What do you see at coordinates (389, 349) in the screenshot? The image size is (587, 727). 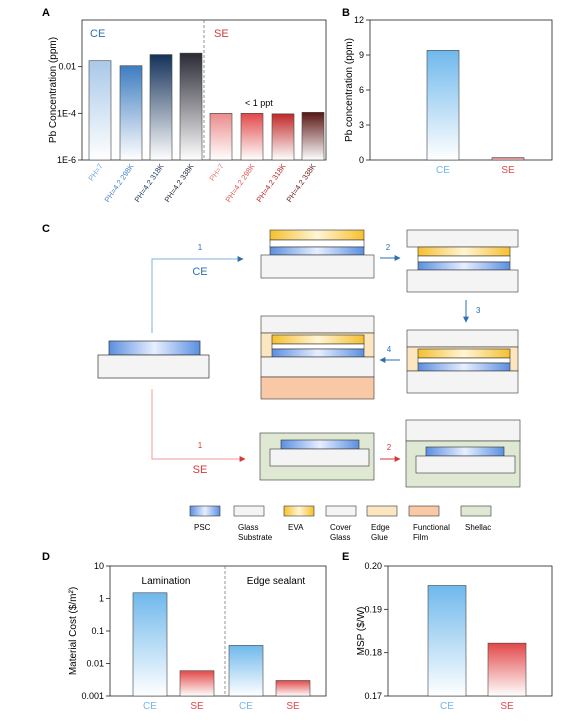 I see `ce-step-4: 4` at bounding box center [389, 349].